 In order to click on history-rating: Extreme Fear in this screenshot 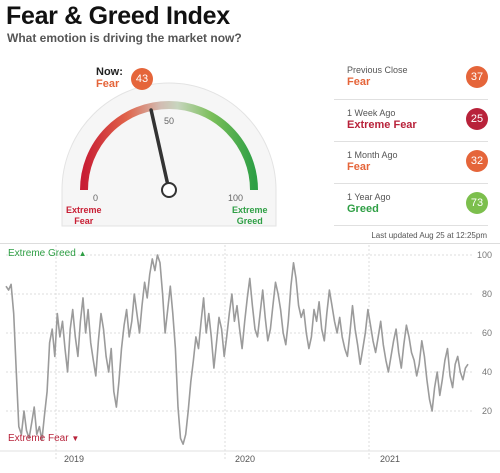, I will do `click(382, 125)`.